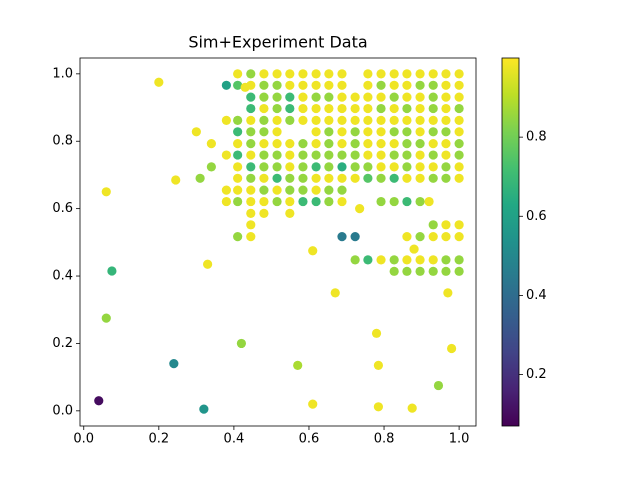 This screenshot has width=640, height=480. What do you see at coordinates (62, 141) in the screenshot?
I see `y-tick-label: 0.8` at bounding box center [62, 141].